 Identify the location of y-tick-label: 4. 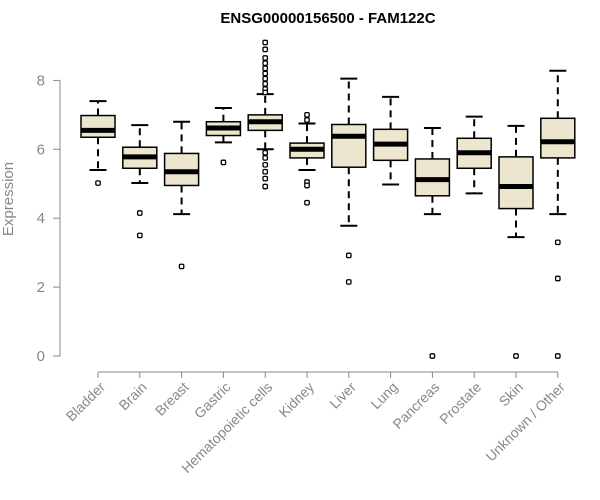
(41, 218).